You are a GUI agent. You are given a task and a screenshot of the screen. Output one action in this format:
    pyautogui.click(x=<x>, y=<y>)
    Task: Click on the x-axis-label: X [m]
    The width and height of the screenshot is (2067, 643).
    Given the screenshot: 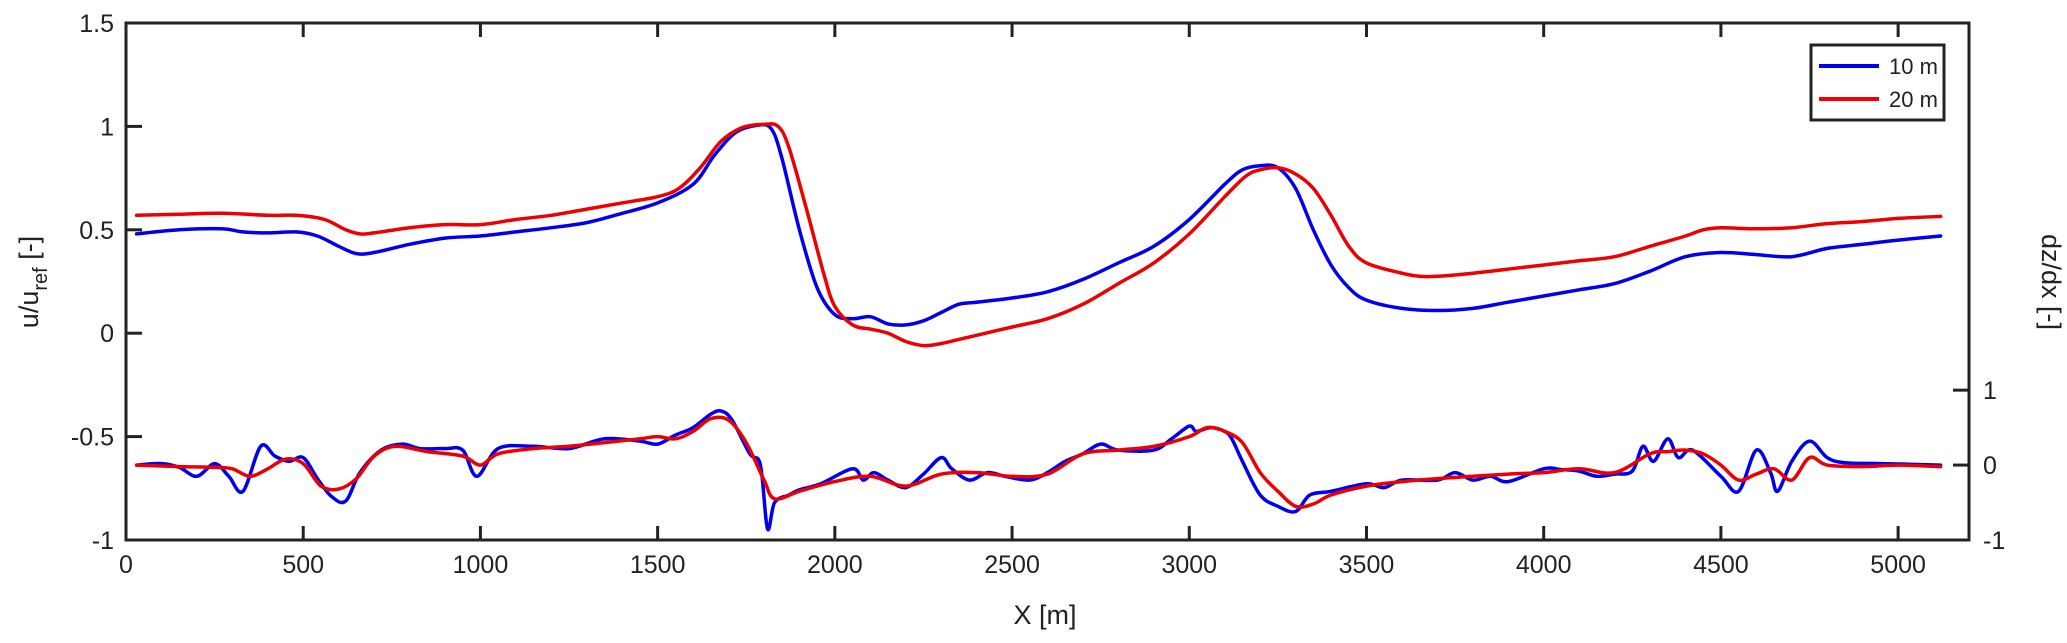 What is the action you would take?
    pyautogui.click(x=1044, y=615)
    